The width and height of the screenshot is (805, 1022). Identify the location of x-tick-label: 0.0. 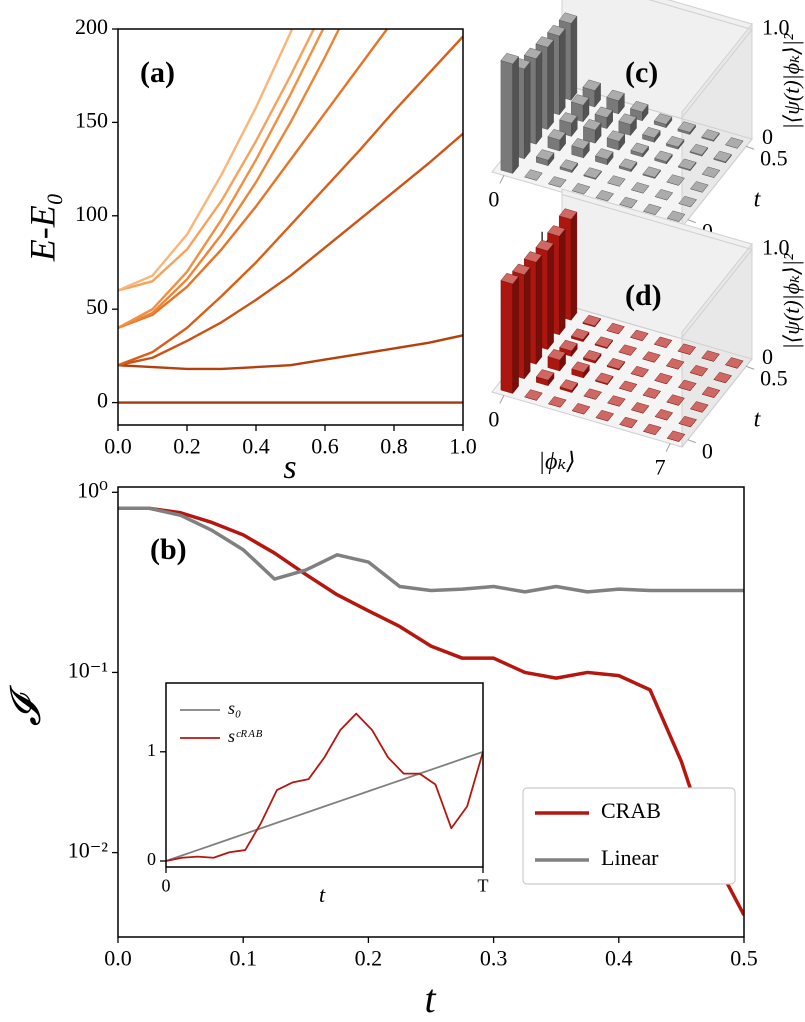
(118, 446).